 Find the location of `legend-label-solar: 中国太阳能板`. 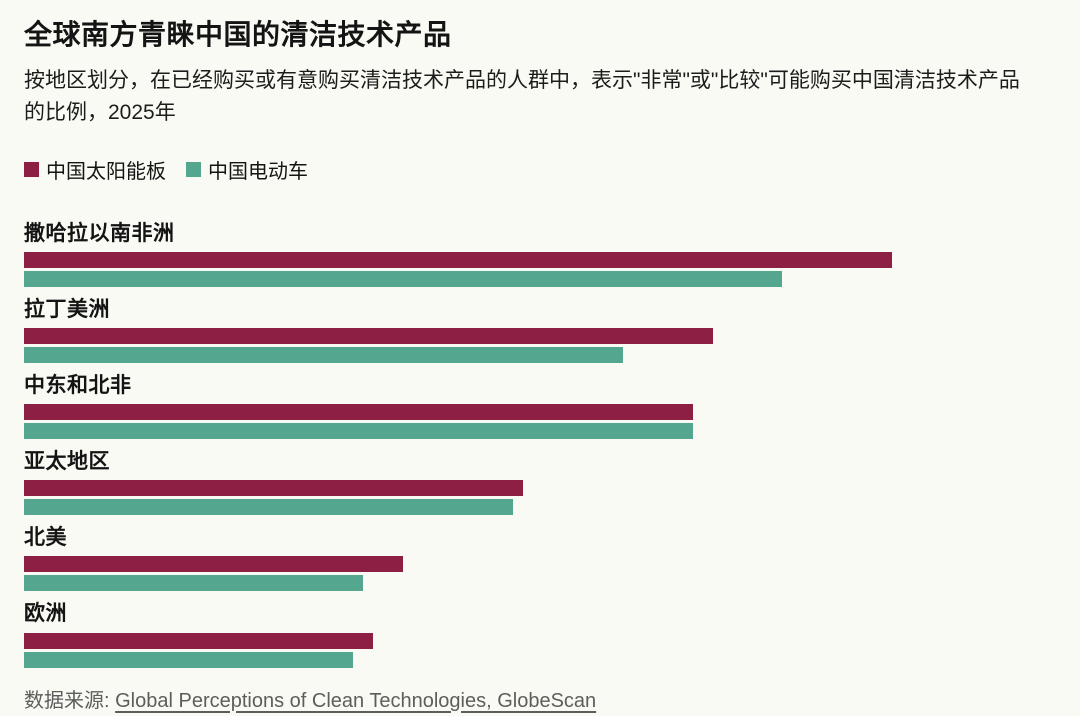

legend-label-solar: 中国太阳能板 is located at coordinates (106, 171).